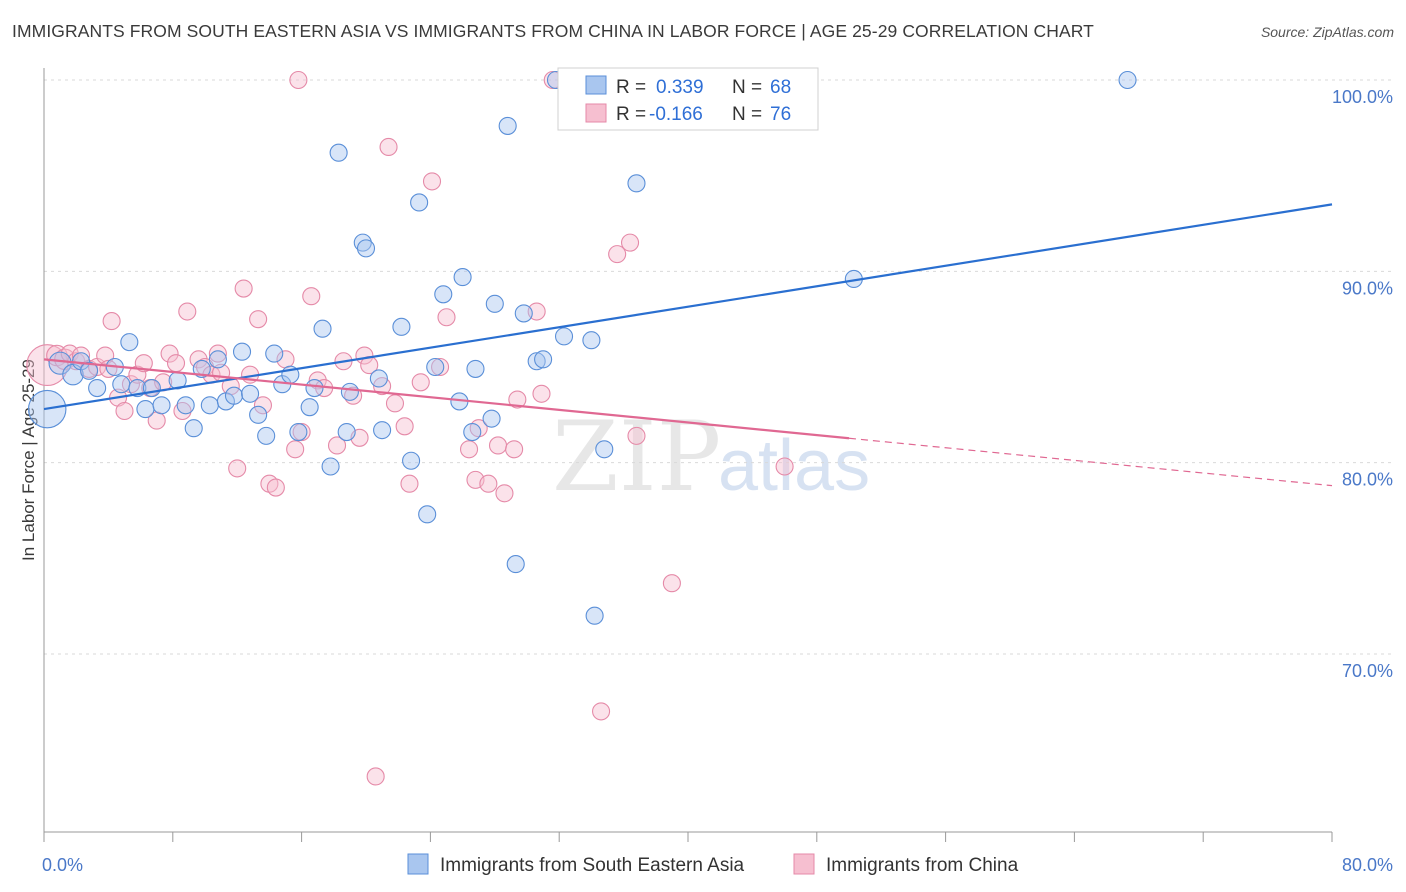 This screenshot has width=1406, height=892. Describe the element at coordinates (676, 114) in the screenshot. I see `legend-r-value-pink: -0.166` at that location.